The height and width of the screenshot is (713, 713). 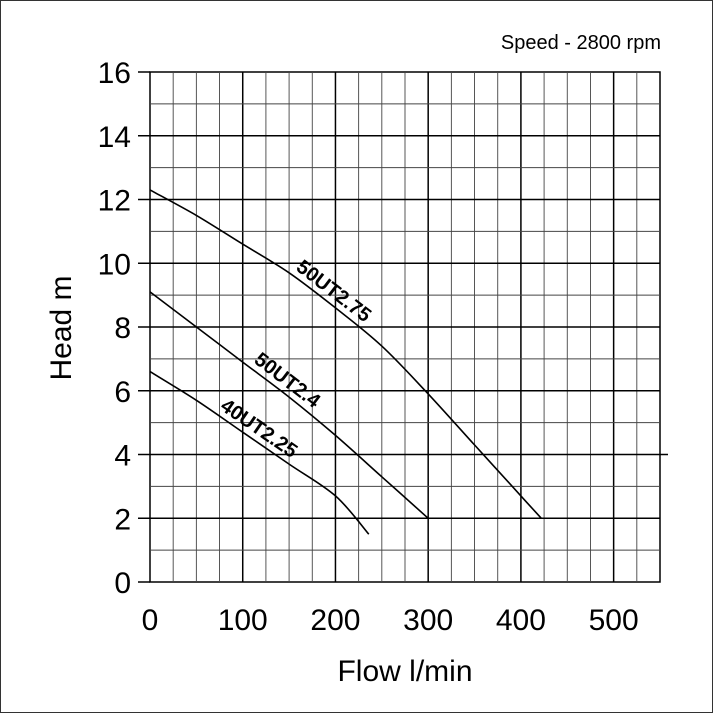 What do you see at coordinates (114, 137) in the screenshot?
I see `y-tick-label: 14` at bounding box center [114, 137].